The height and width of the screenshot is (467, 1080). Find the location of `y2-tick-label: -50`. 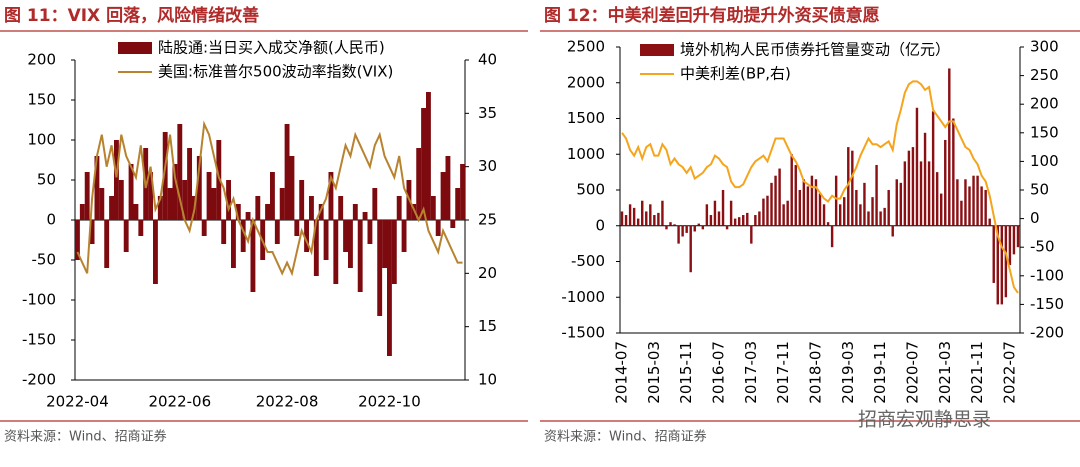

y2-tick-label: -50 is located at coordinates (1042, 247).